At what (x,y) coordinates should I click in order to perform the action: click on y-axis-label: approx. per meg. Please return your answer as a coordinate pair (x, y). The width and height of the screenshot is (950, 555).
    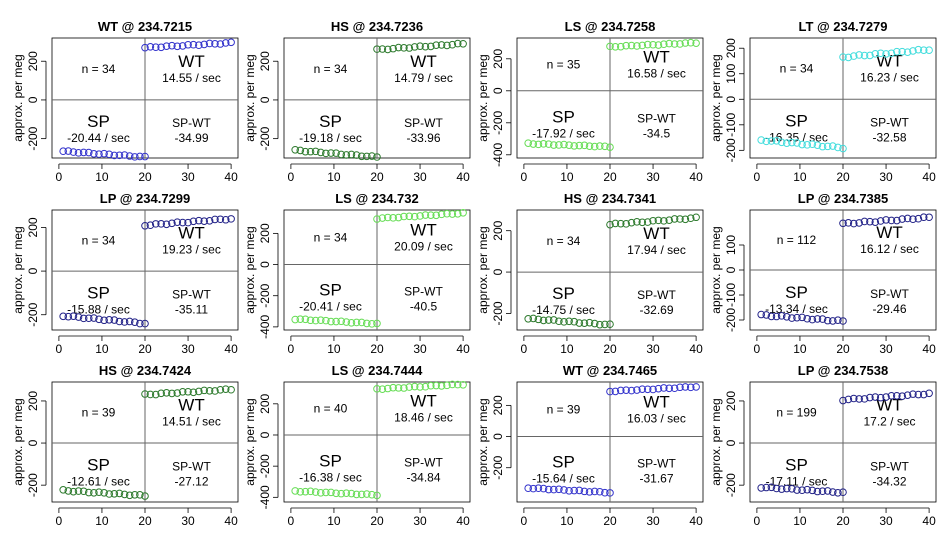
    Looking at the image, I should click on (250, 441).